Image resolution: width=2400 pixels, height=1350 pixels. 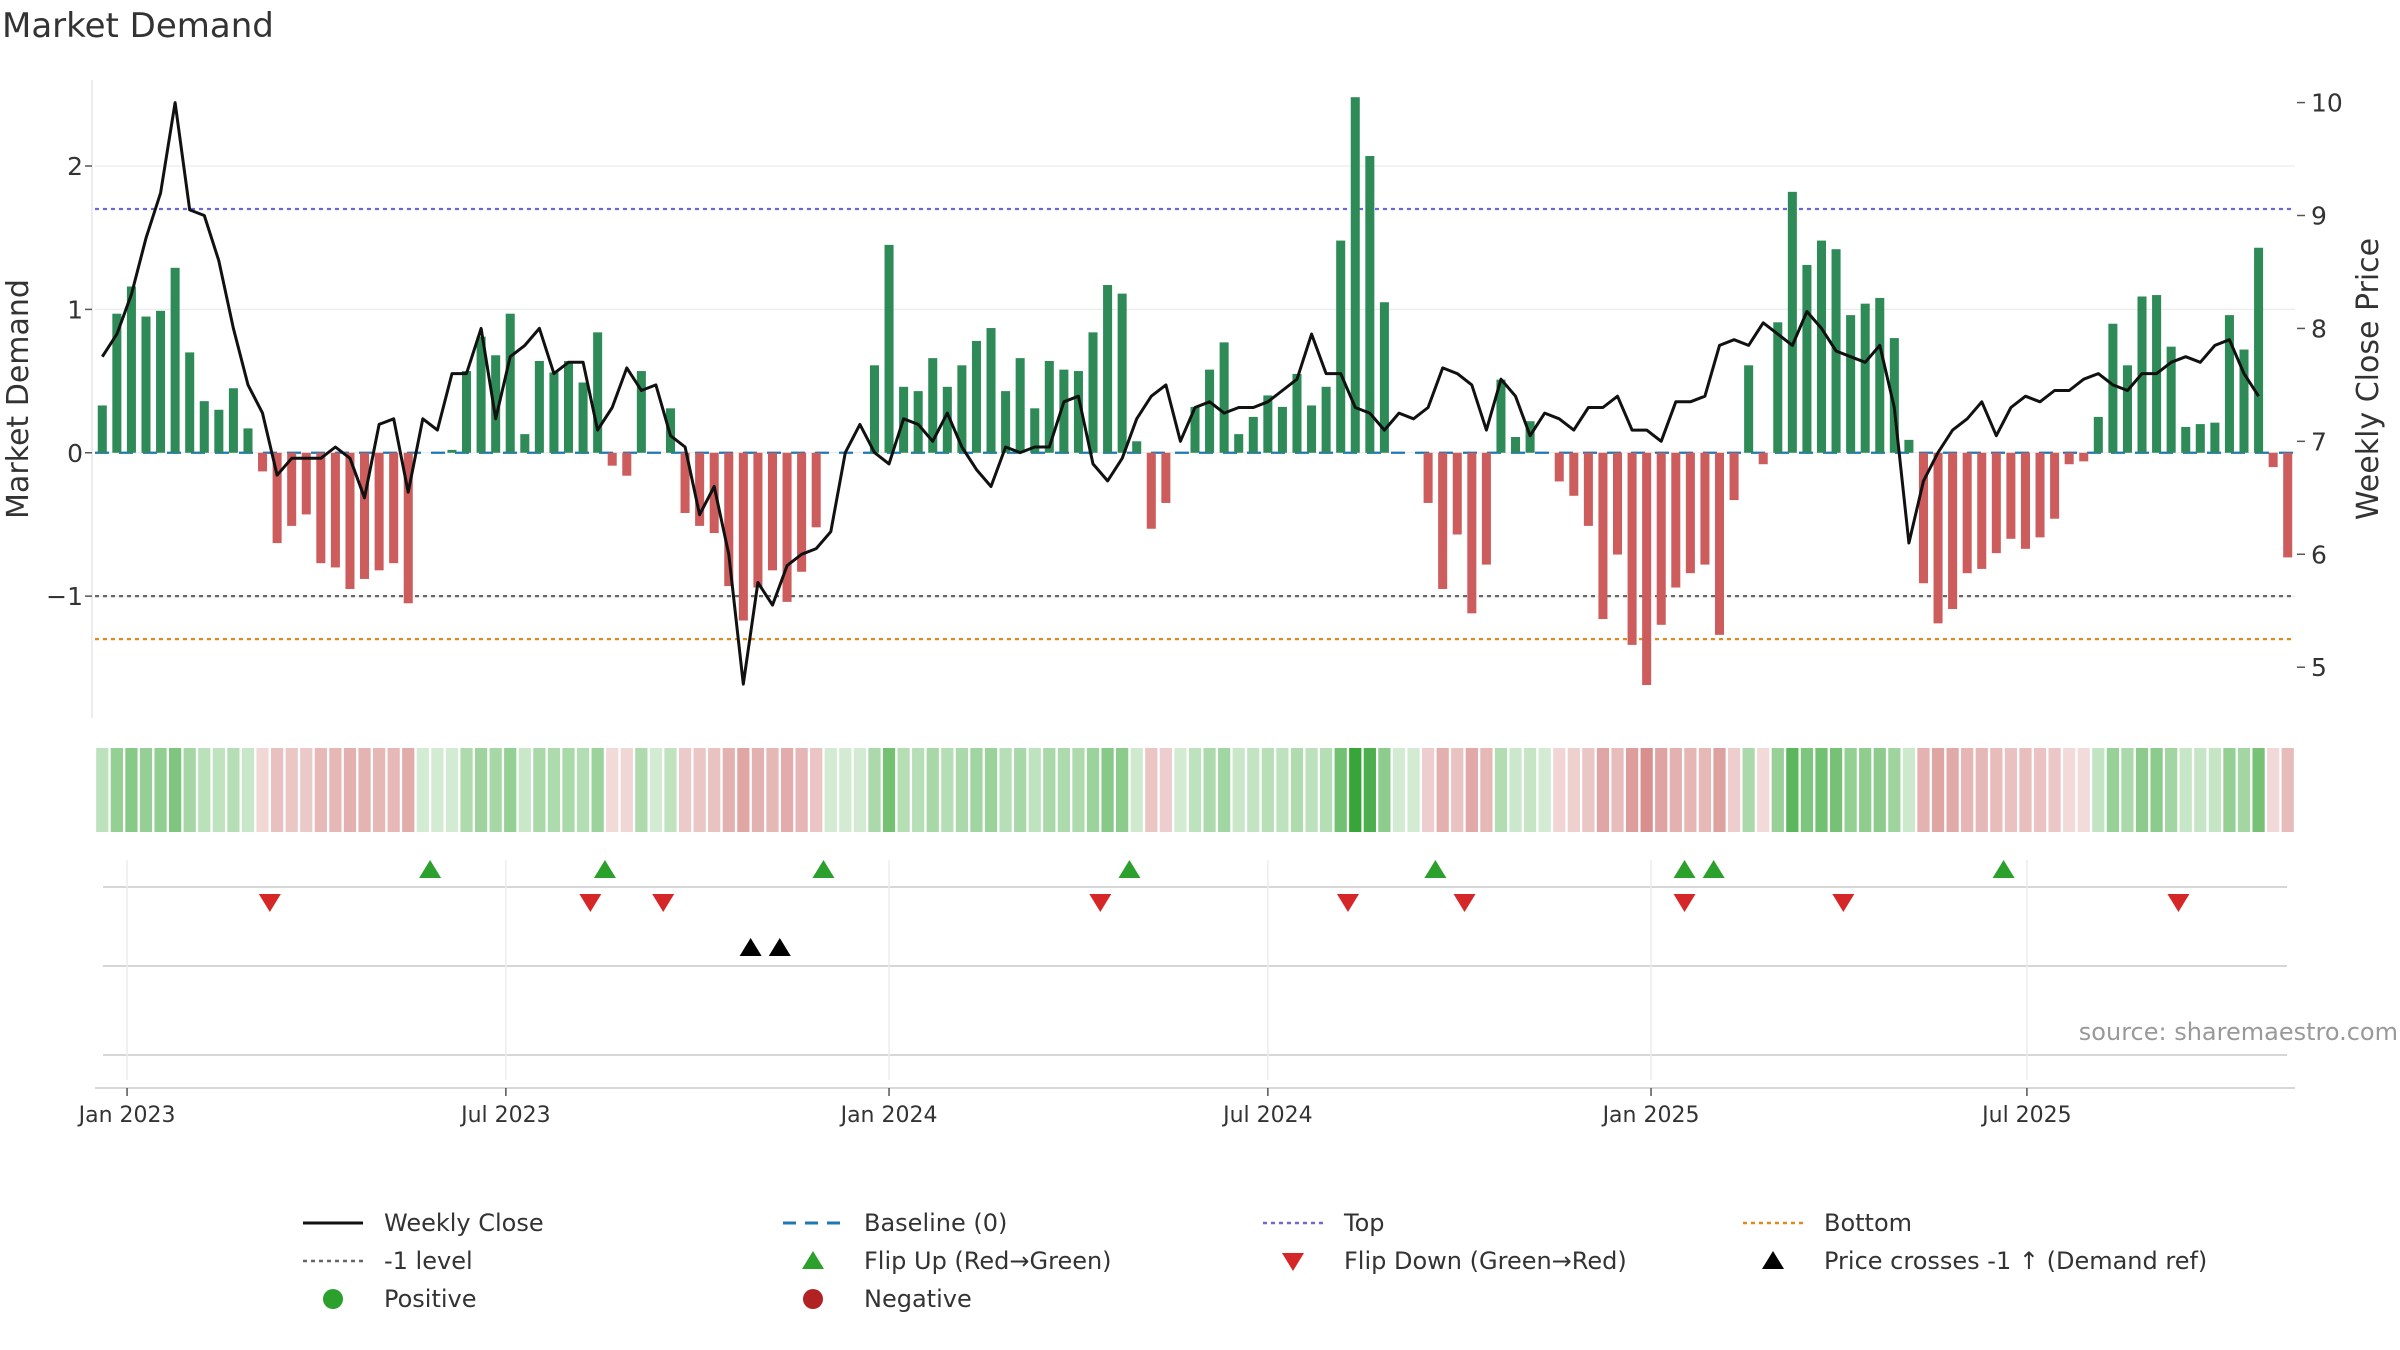 I want to click on source-credit: source: sharemaestro.com, so click(x=2238, y=1032).